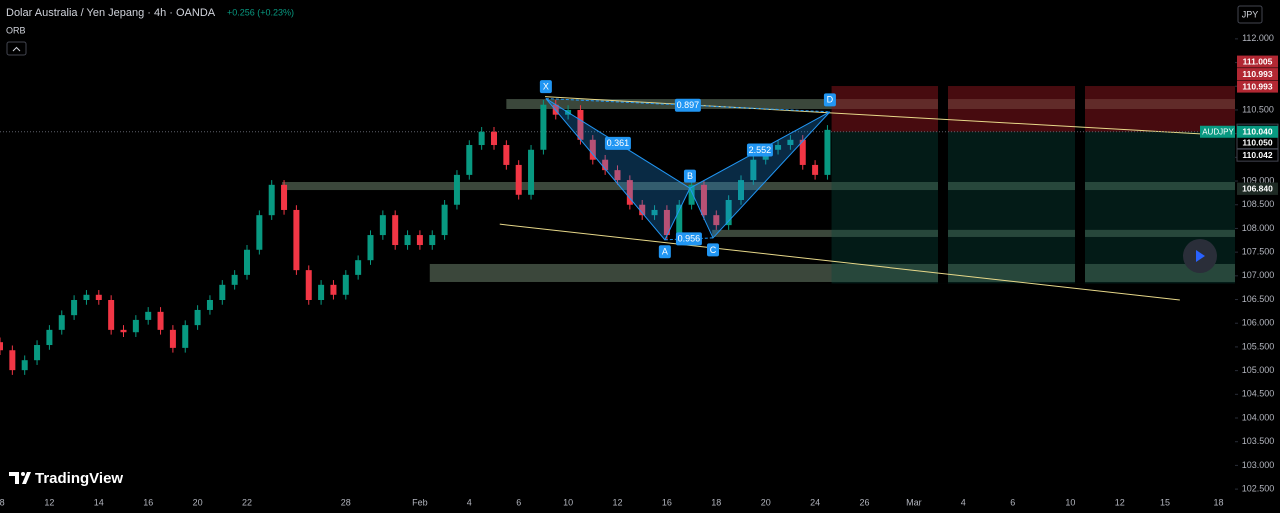 The height and width of the screenshot is (513, 1280). I want to click on logo: TradingView, so click(66, 478).